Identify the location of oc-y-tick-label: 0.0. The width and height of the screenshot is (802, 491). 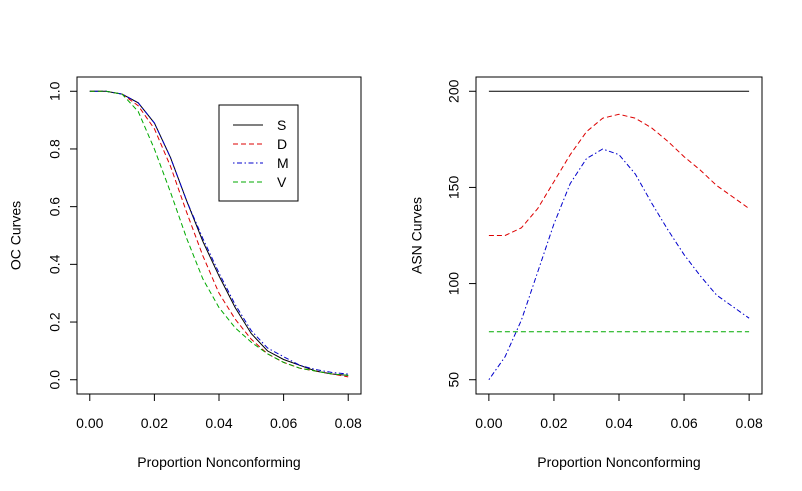
(55, 380).